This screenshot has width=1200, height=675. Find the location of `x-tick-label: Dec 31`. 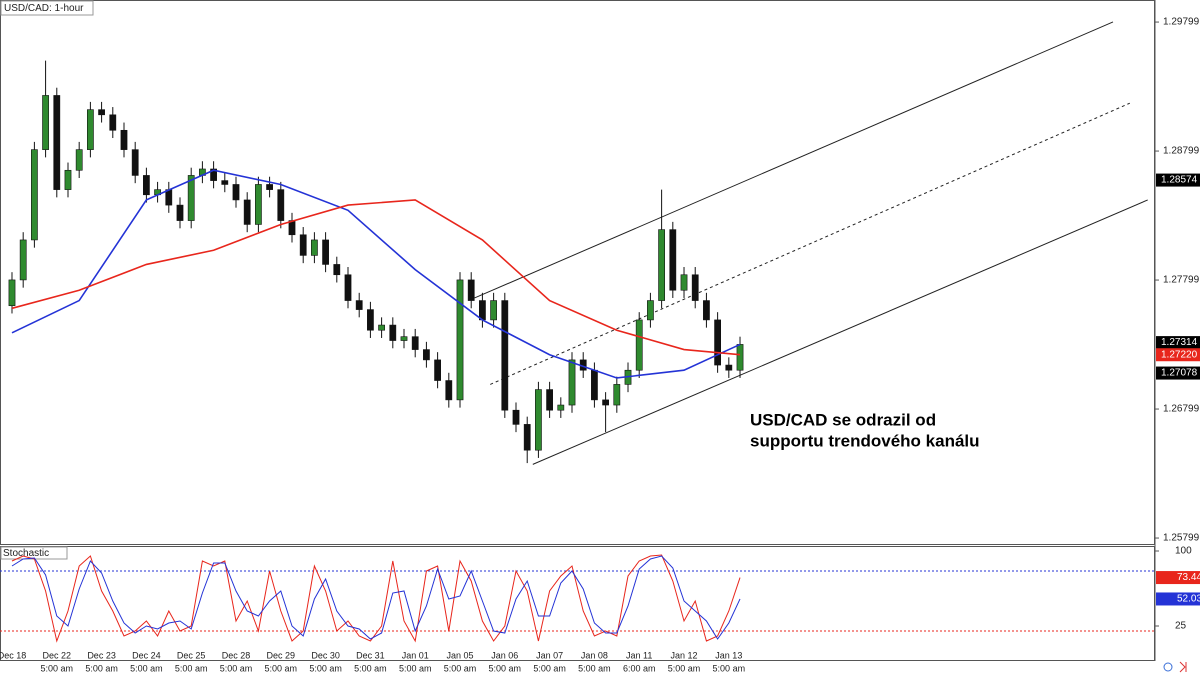

x-tick-label: Dec 31 is located at coordinates (370, 655).